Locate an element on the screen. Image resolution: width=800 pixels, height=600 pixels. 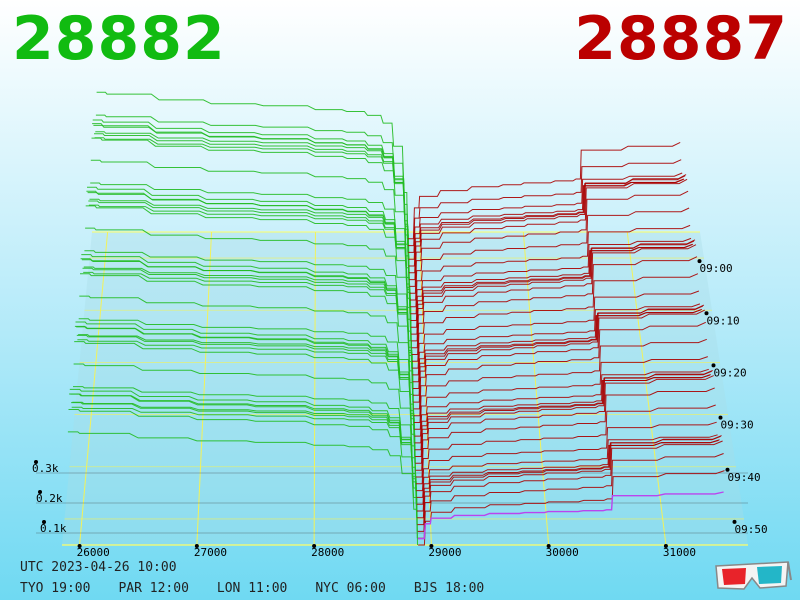
price-tick-label: 26000 is located at coordinates (93, 552).